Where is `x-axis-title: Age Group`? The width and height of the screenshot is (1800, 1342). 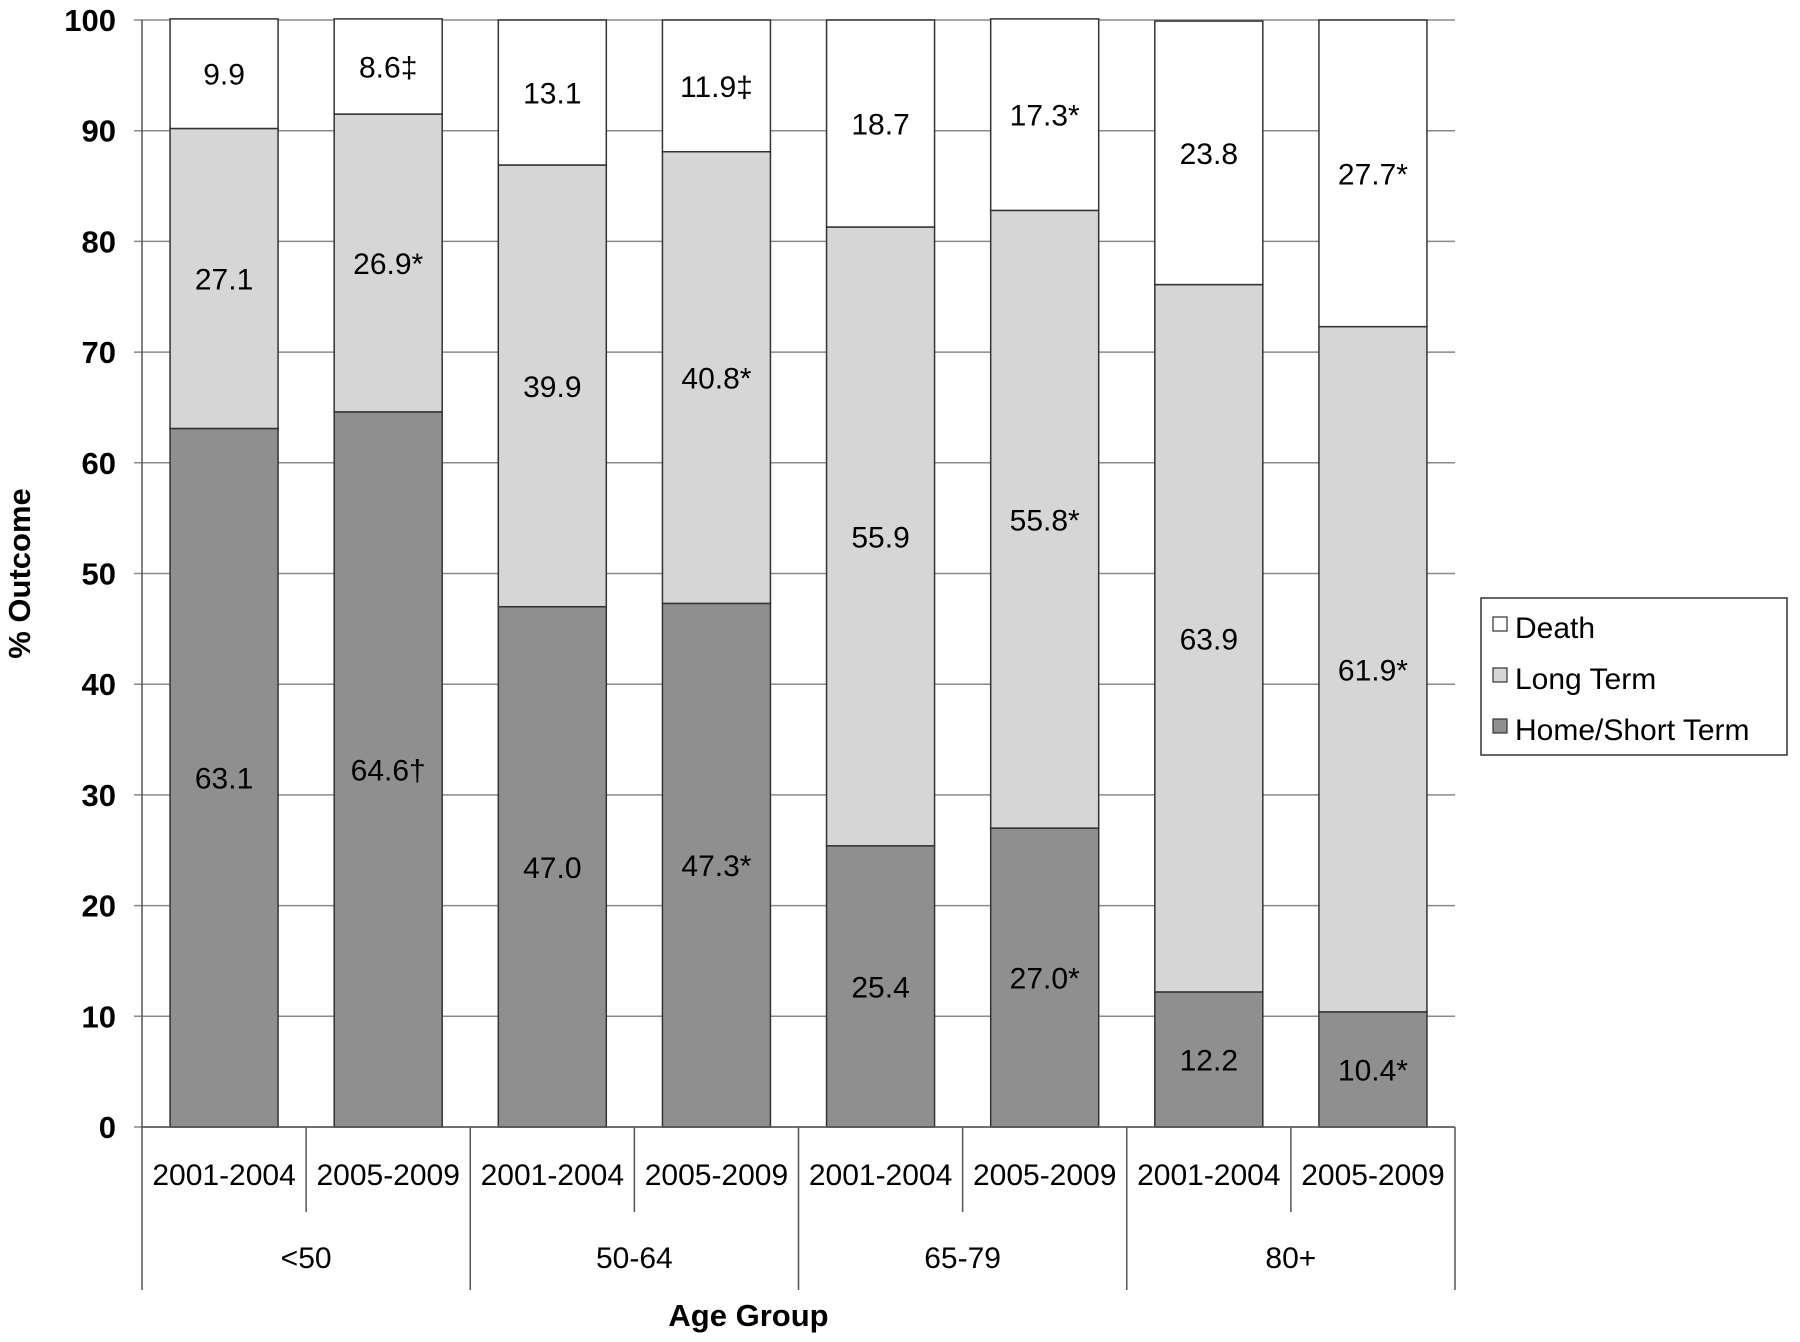
x-axis-title: Age Group is located at coordinates (748, 1315).